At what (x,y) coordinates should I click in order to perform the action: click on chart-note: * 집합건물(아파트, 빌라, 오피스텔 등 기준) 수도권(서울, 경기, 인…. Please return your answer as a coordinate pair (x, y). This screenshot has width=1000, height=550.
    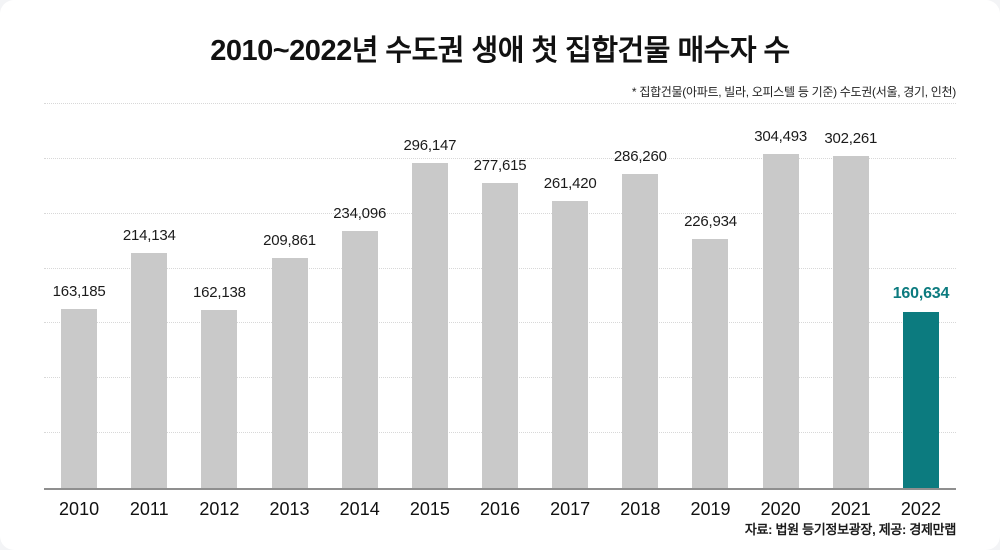
    Looking at the image, I should click on (793, 92).